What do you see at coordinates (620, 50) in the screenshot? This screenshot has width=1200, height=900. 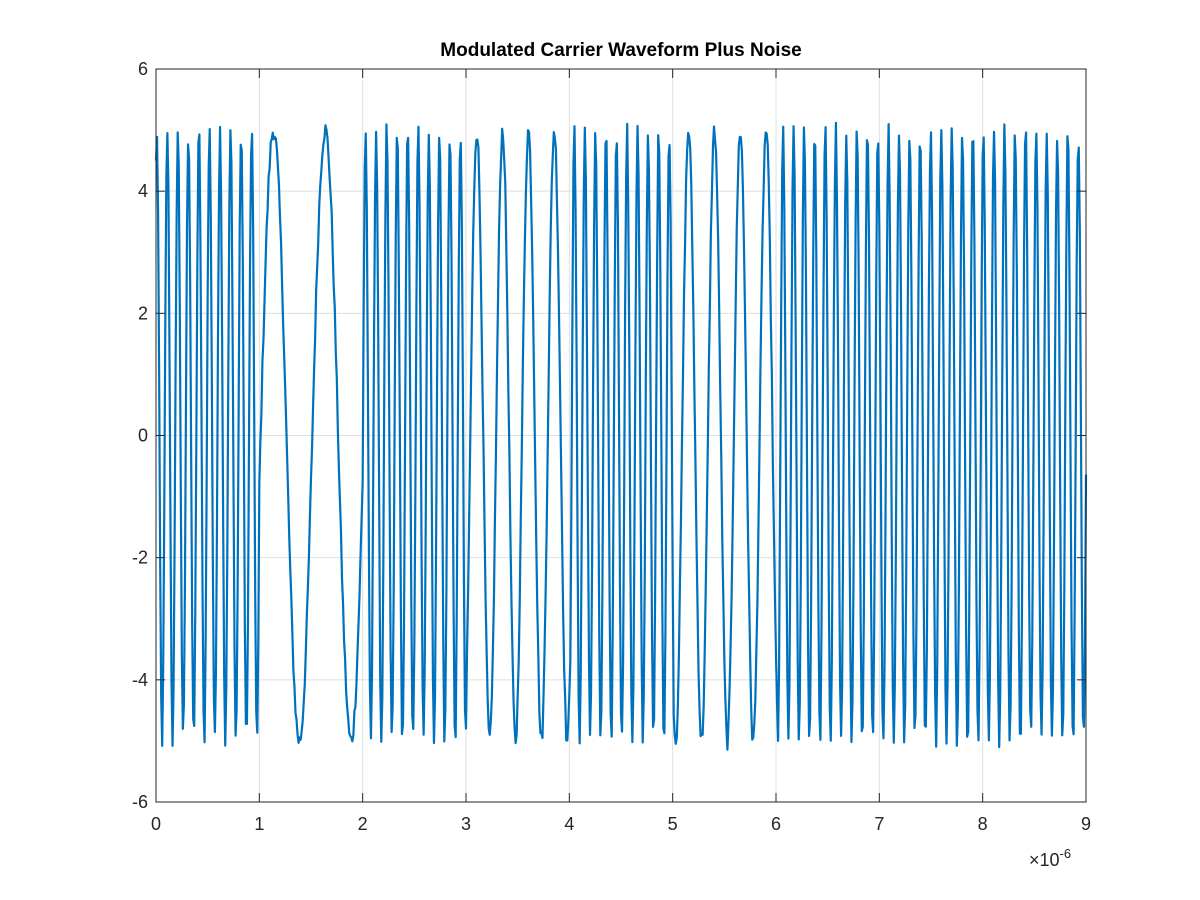 I see `chart-title: Modulated Carrier Waveform Plus Noise` at bounding box center [620, 50].